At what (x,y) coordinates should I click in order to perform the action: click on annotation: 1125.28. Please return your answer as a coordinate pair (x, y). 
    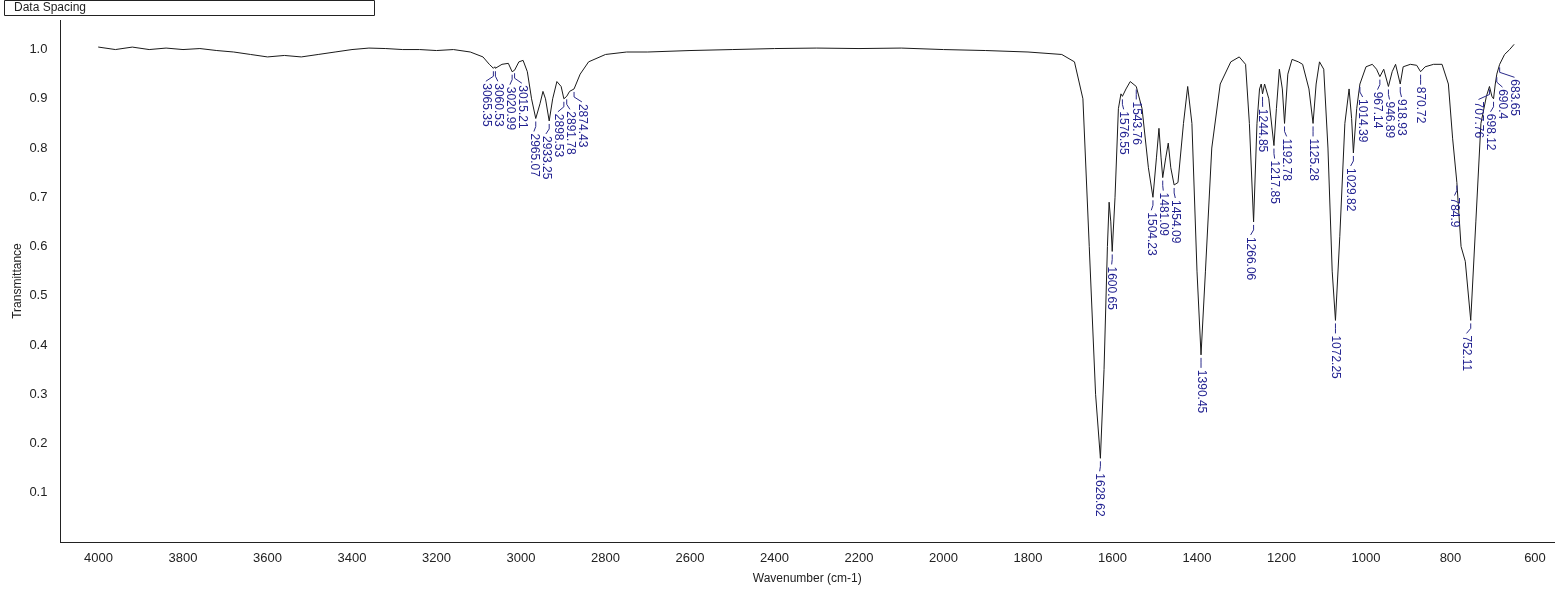
    Looking at the image, I should click on (1313, 160).